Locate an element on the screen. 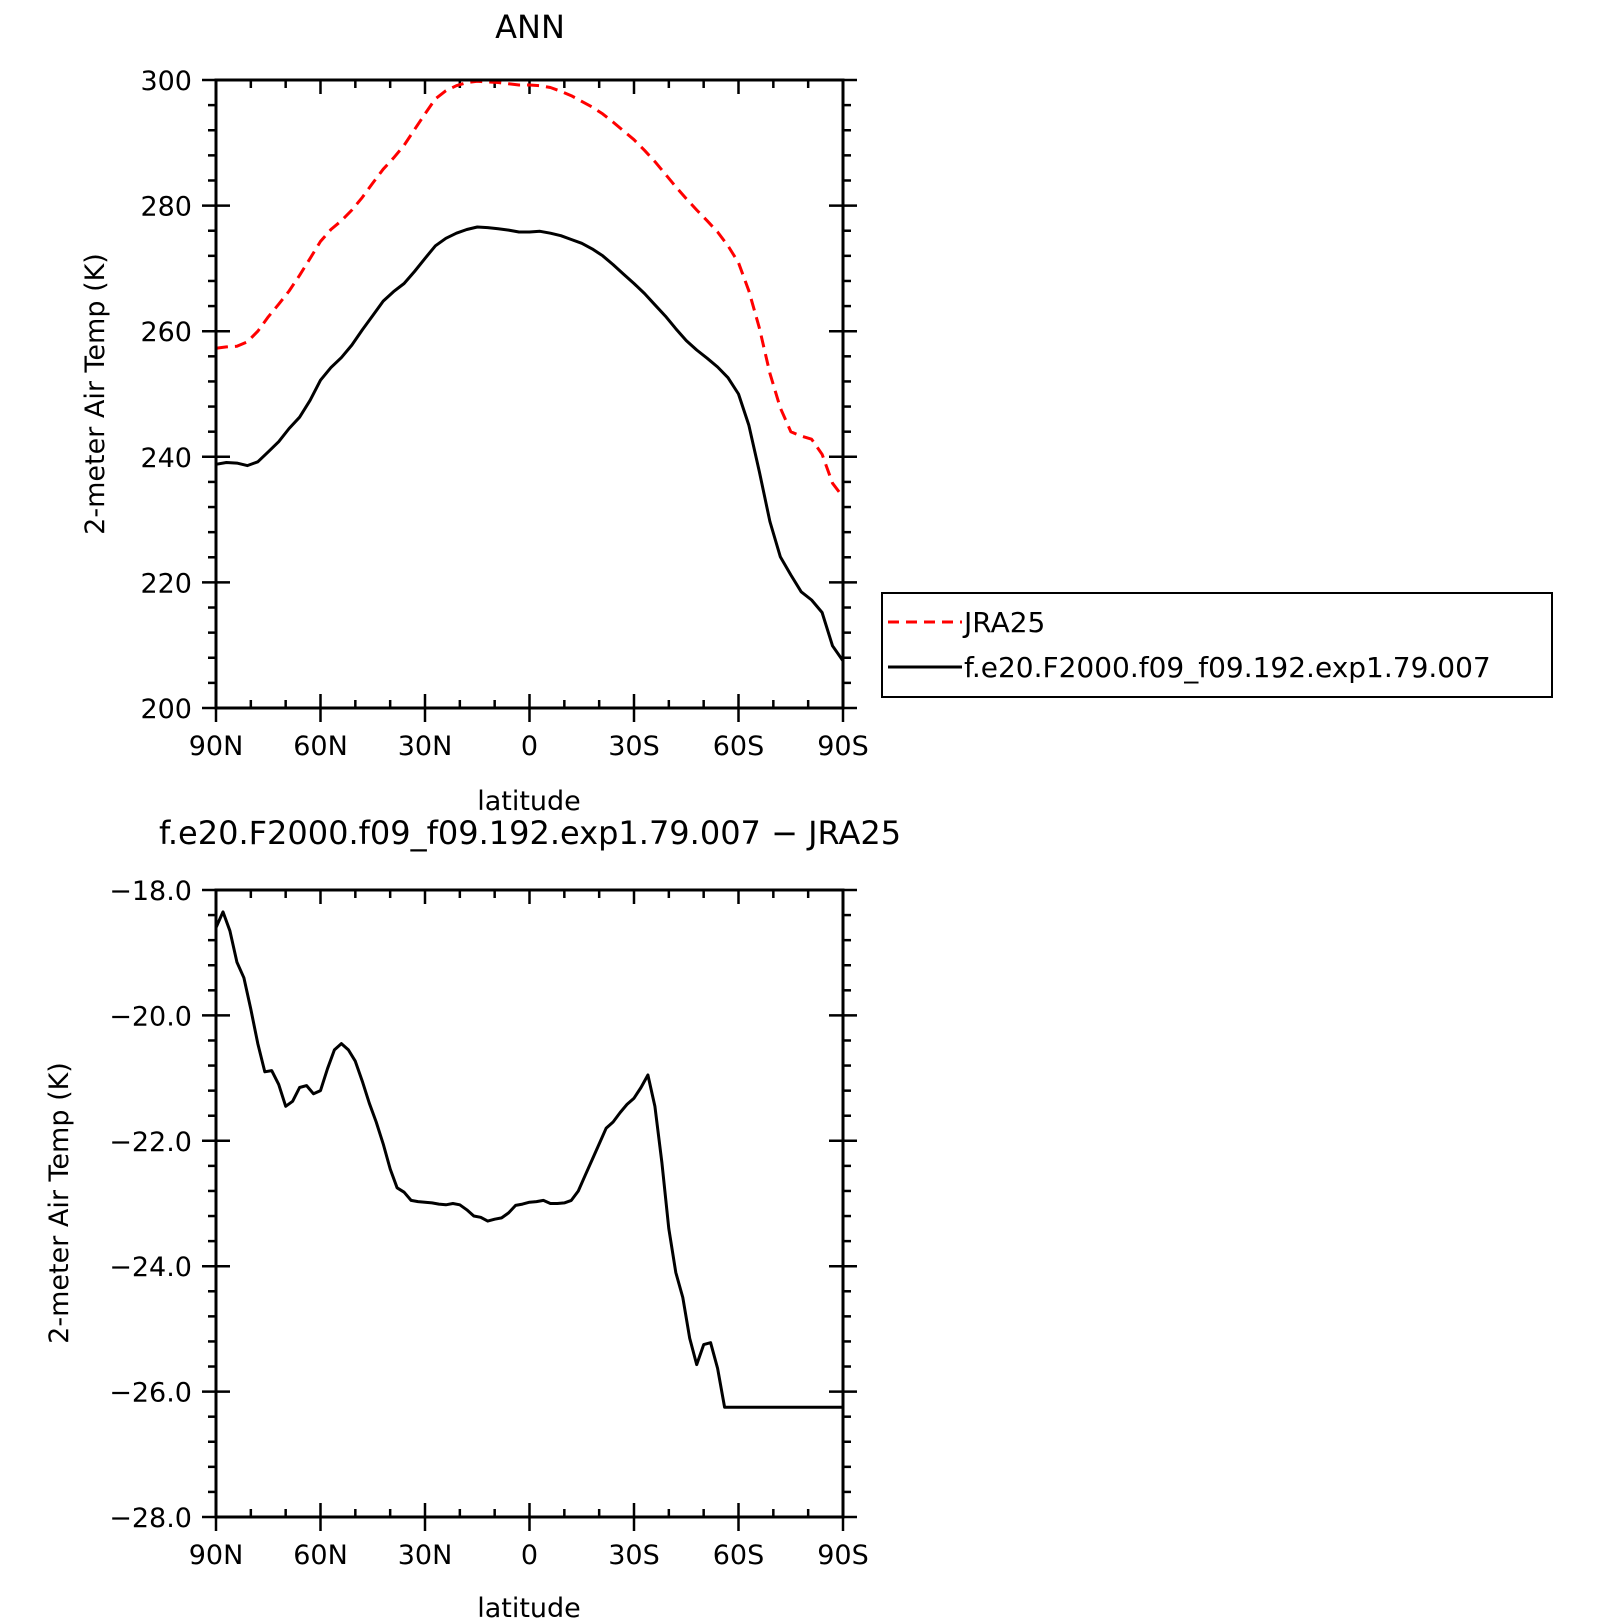 This screenshot has width=1622, height=1619. top-chart-y-tick-label: 240 is located at coordinates (166, 458).